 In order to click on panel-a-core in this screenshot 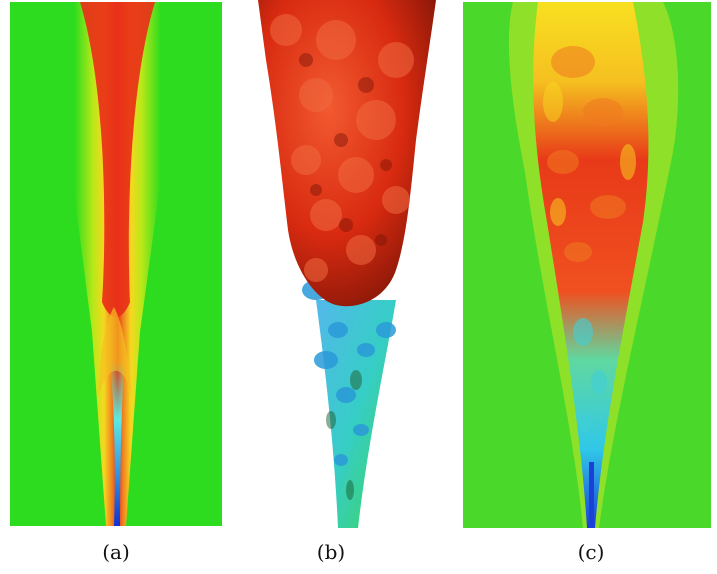, I will do `click(117, 159)`.